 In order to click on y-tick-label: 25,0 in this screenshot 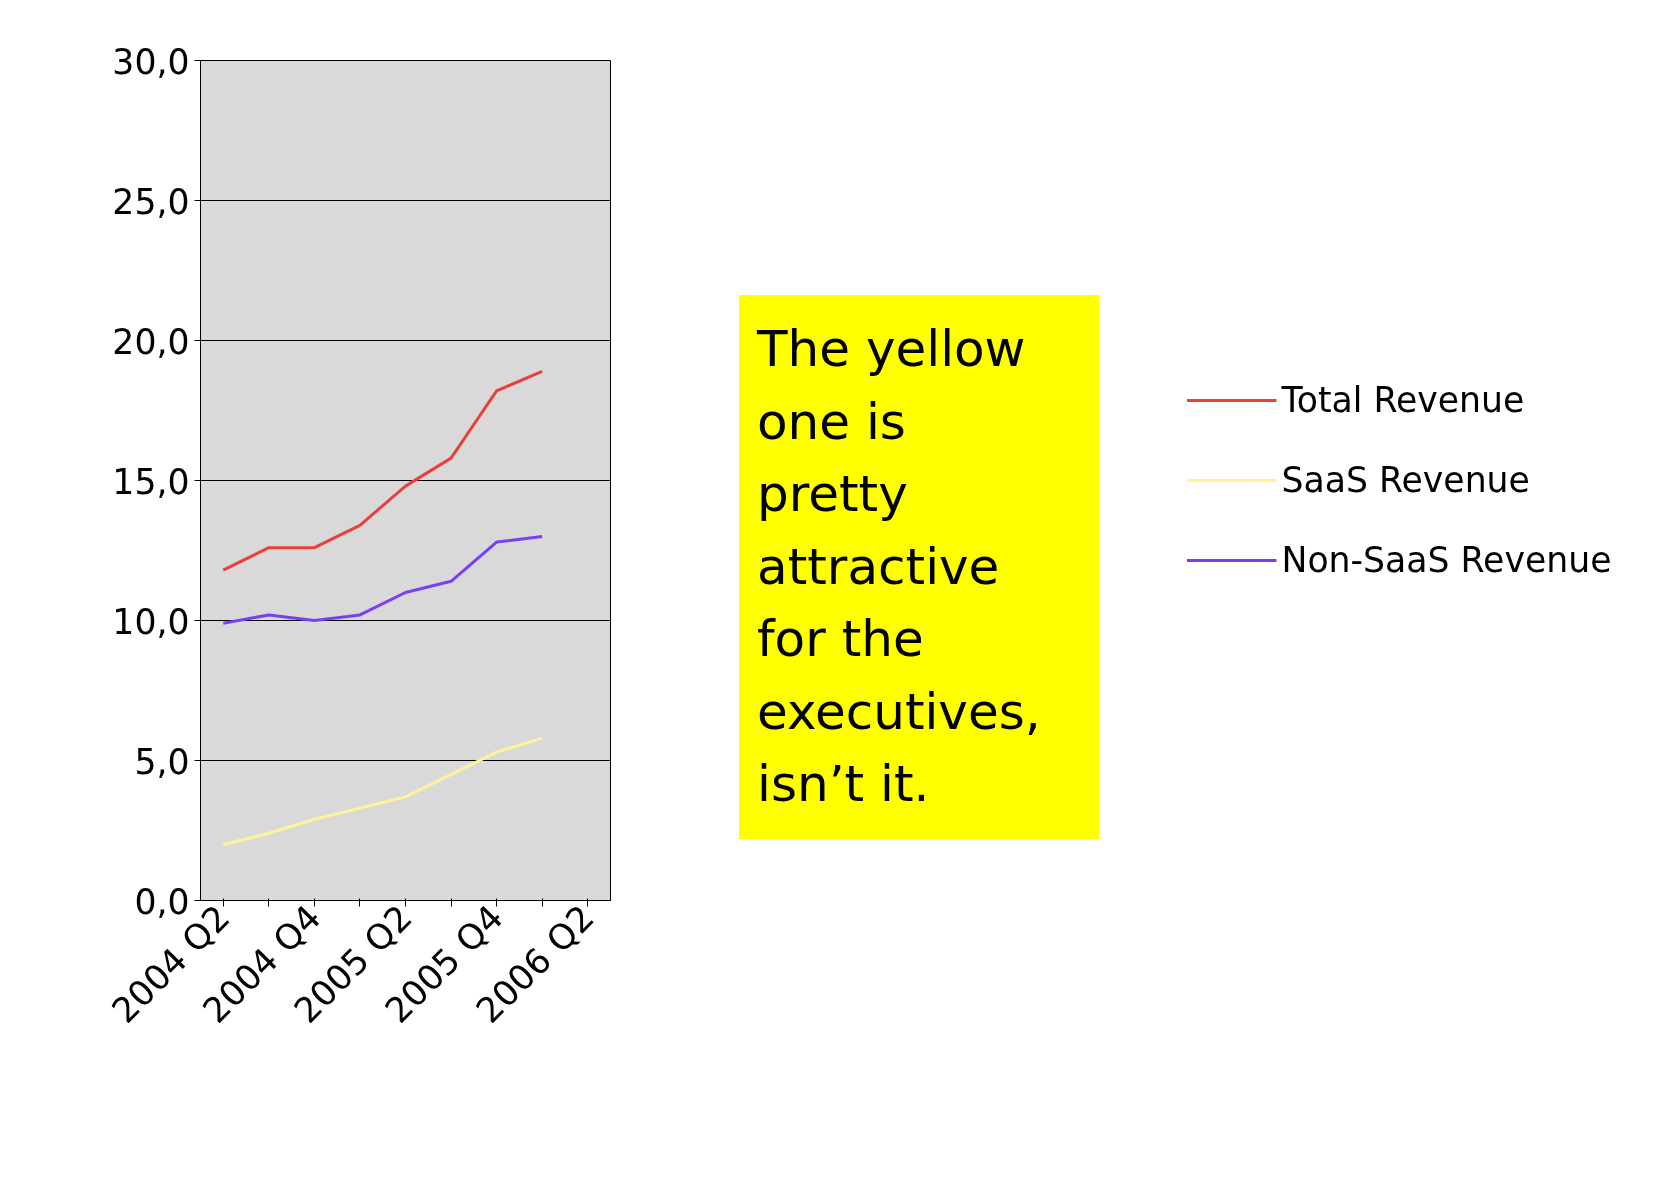, I will do `click(151, 201)`.